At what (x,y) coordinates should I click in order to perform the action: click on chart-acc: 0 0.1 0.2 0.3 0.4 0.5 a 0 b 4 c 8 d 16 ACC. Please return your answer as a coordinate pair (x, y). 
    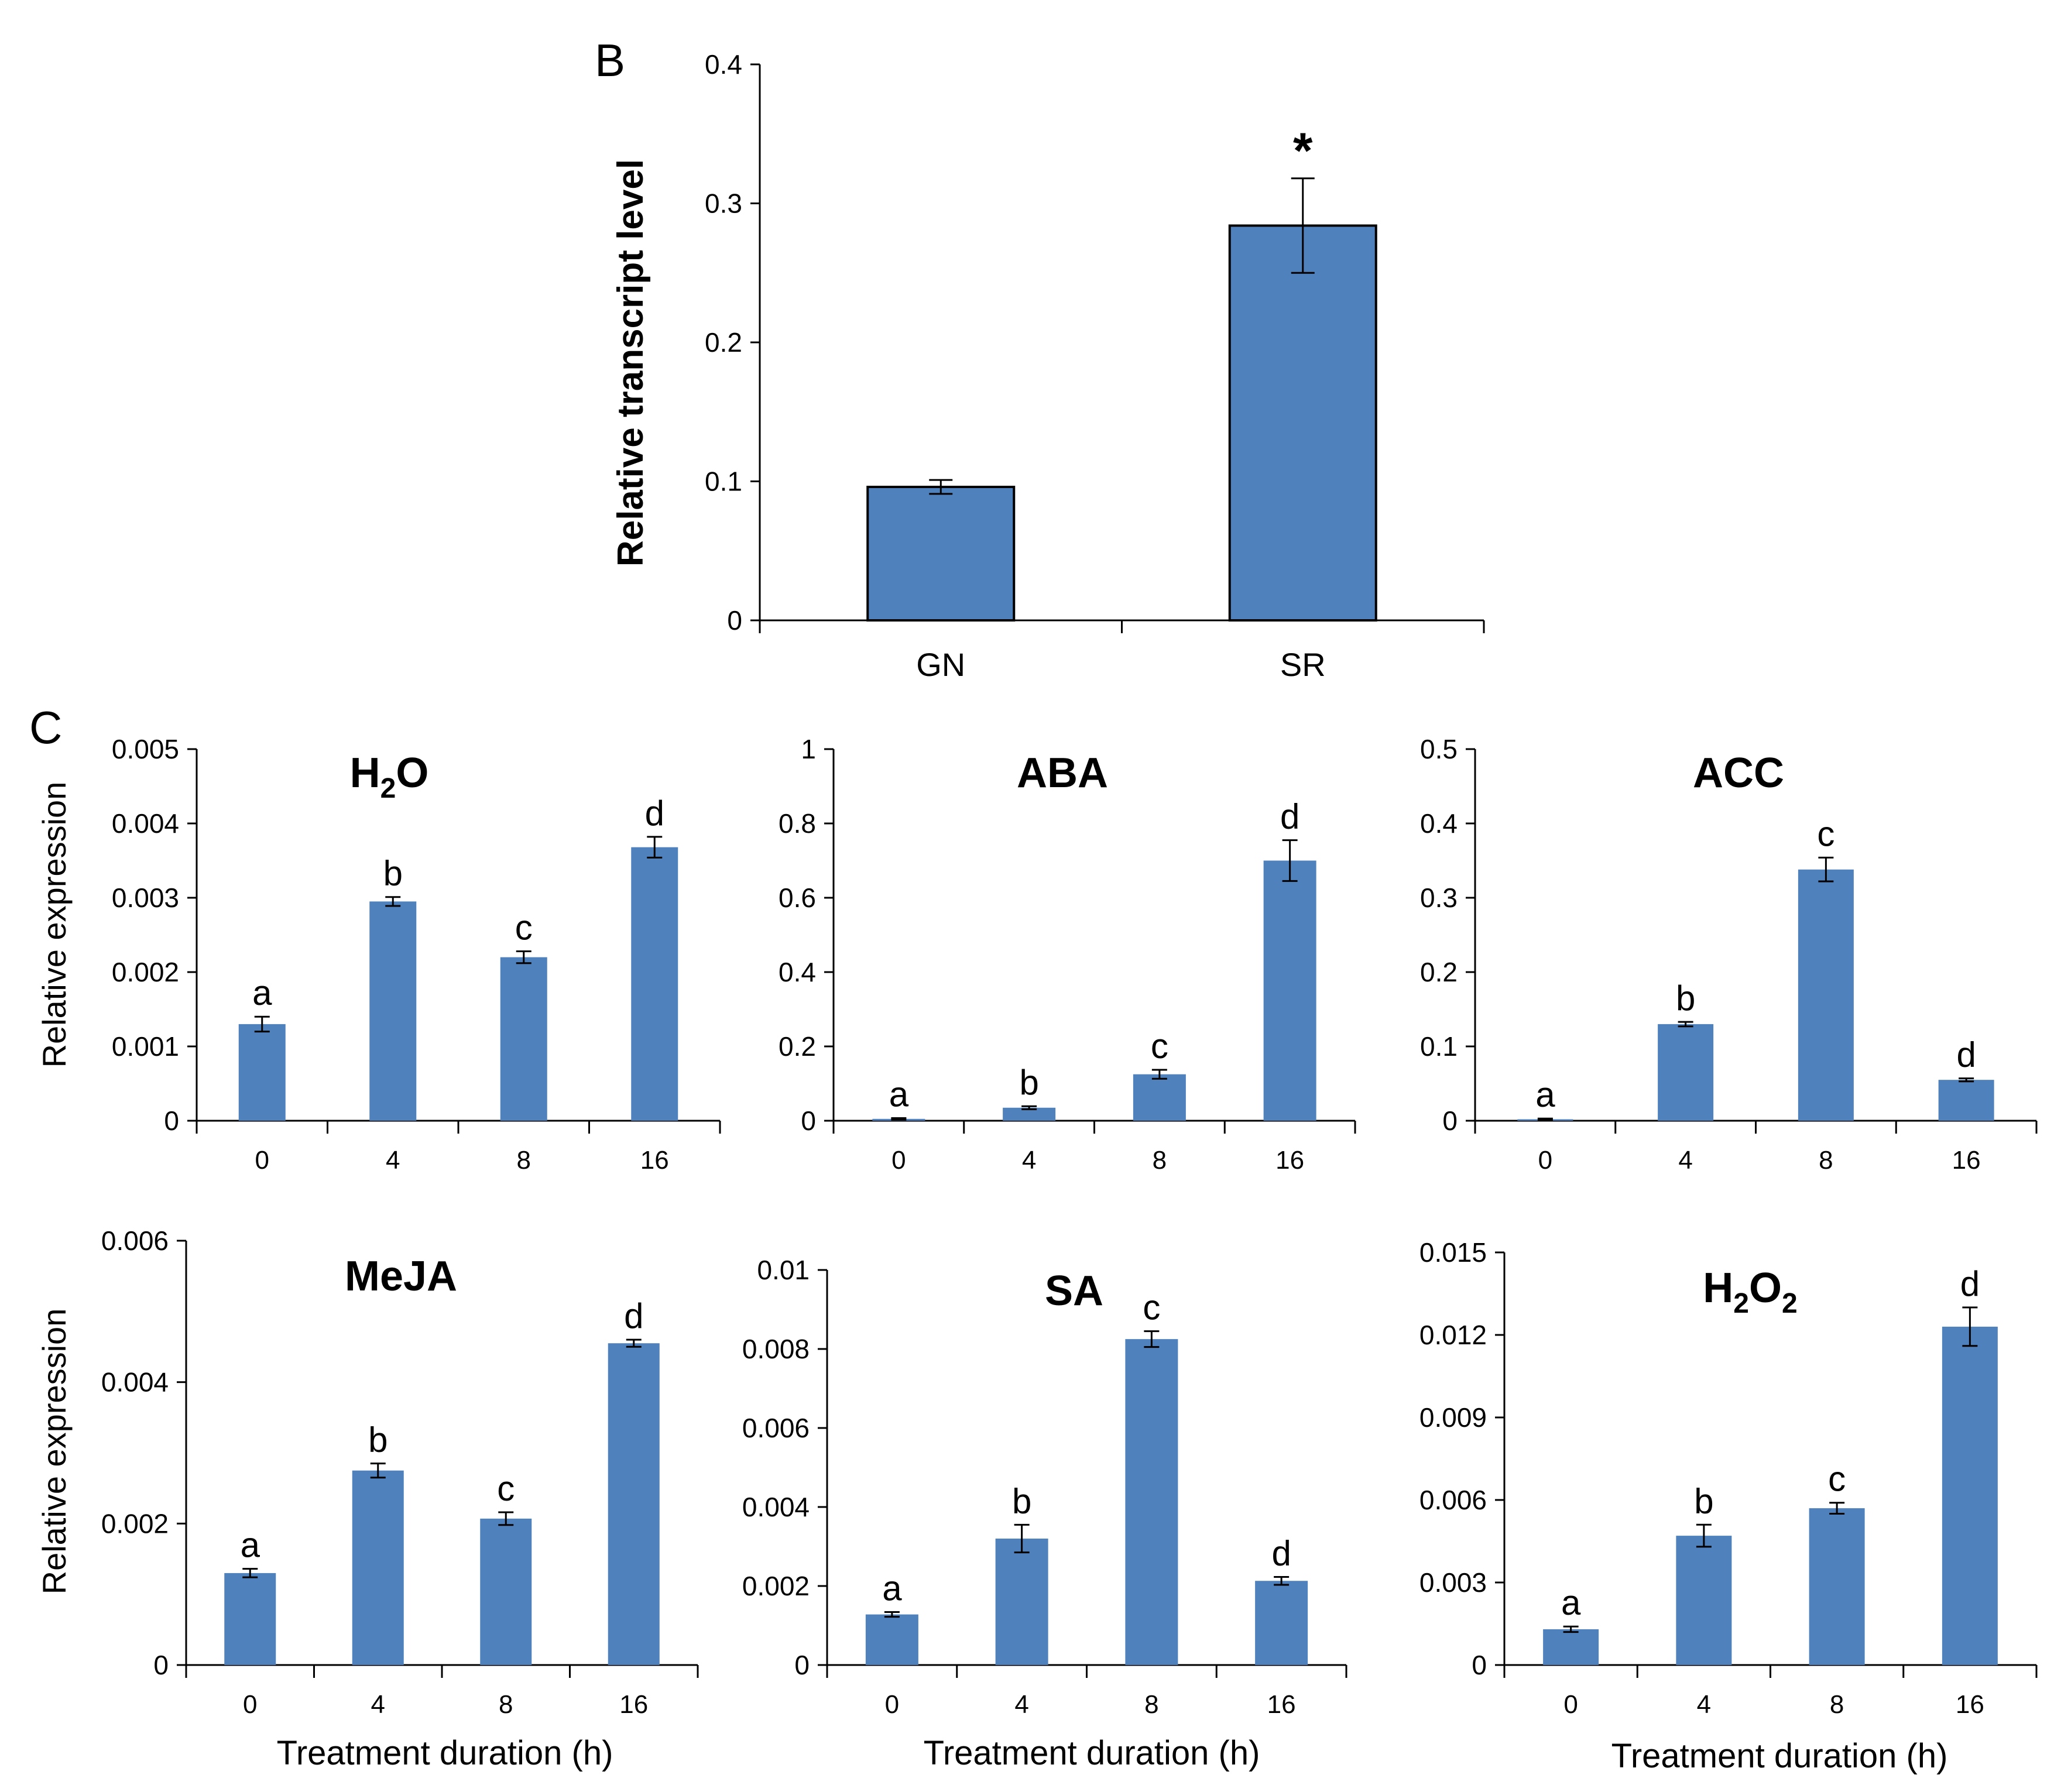
    Looking at the image, I should click on (1729, 954).